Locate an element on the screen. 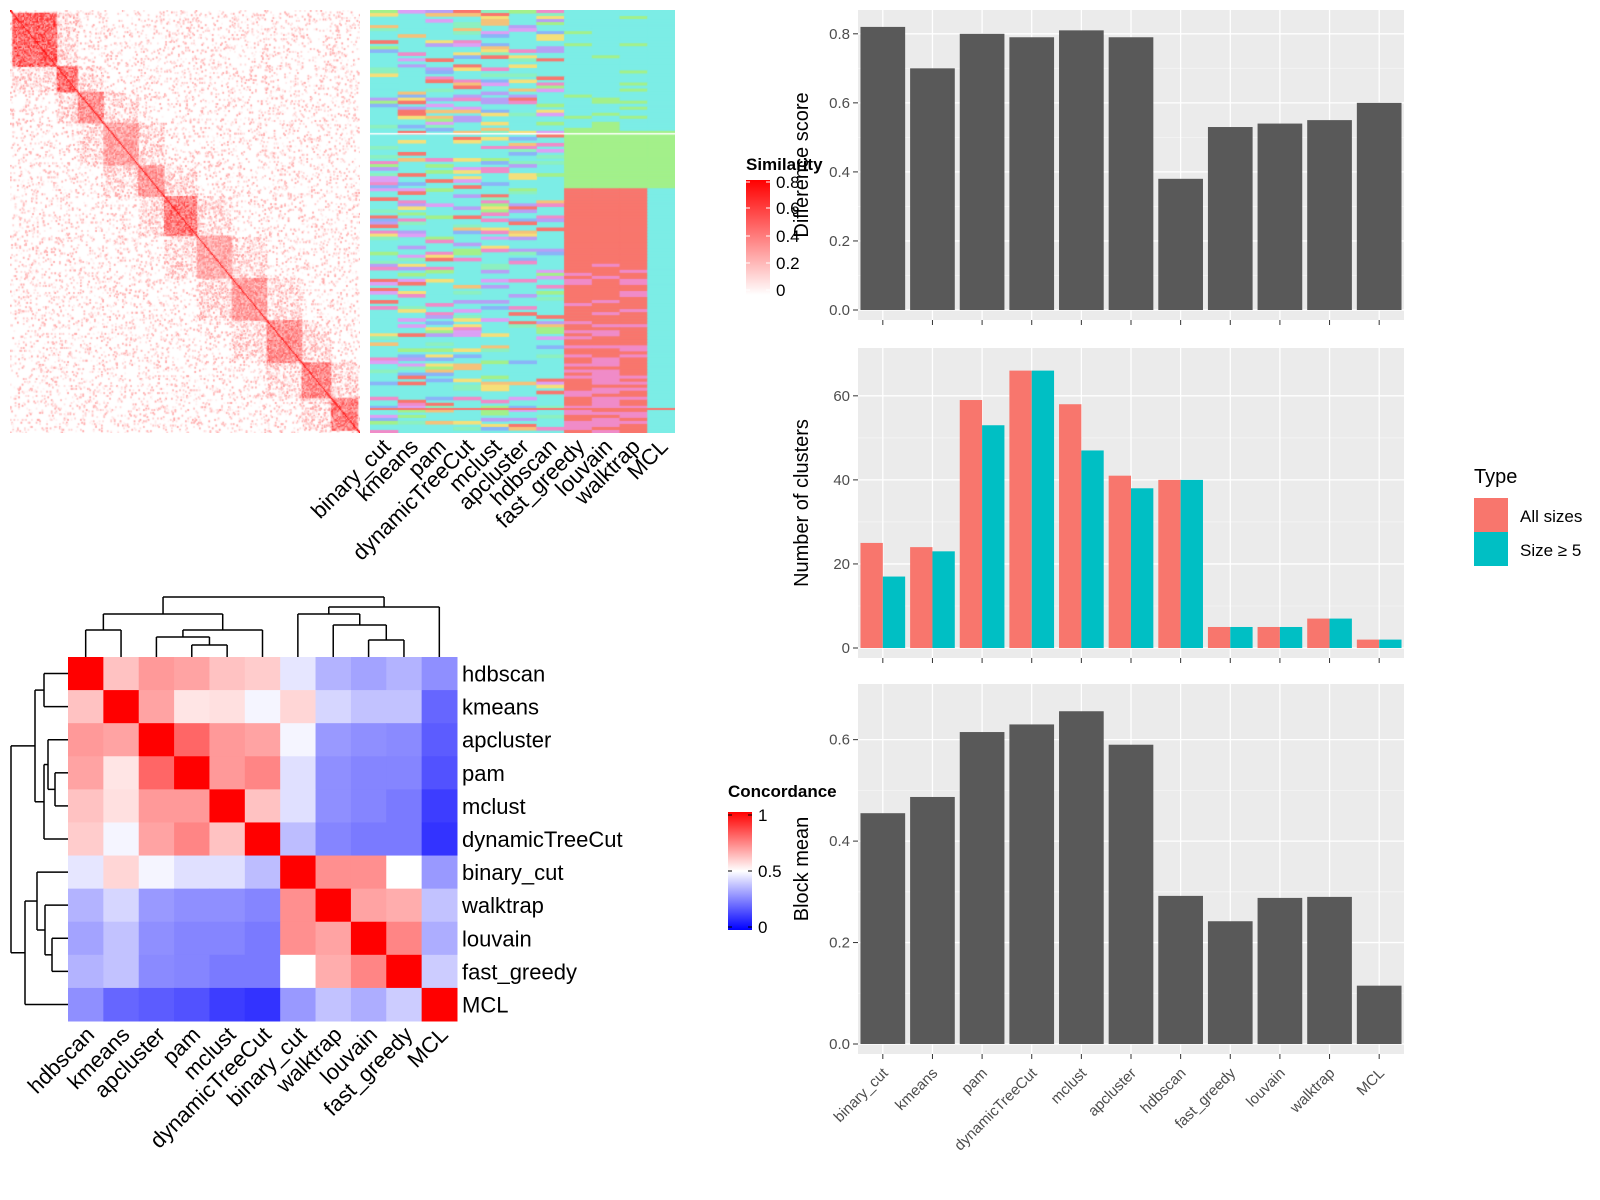 The width and height of the screenshot is (1600, 1200). concordance-dendrogram is located at coordinates (225, 801).